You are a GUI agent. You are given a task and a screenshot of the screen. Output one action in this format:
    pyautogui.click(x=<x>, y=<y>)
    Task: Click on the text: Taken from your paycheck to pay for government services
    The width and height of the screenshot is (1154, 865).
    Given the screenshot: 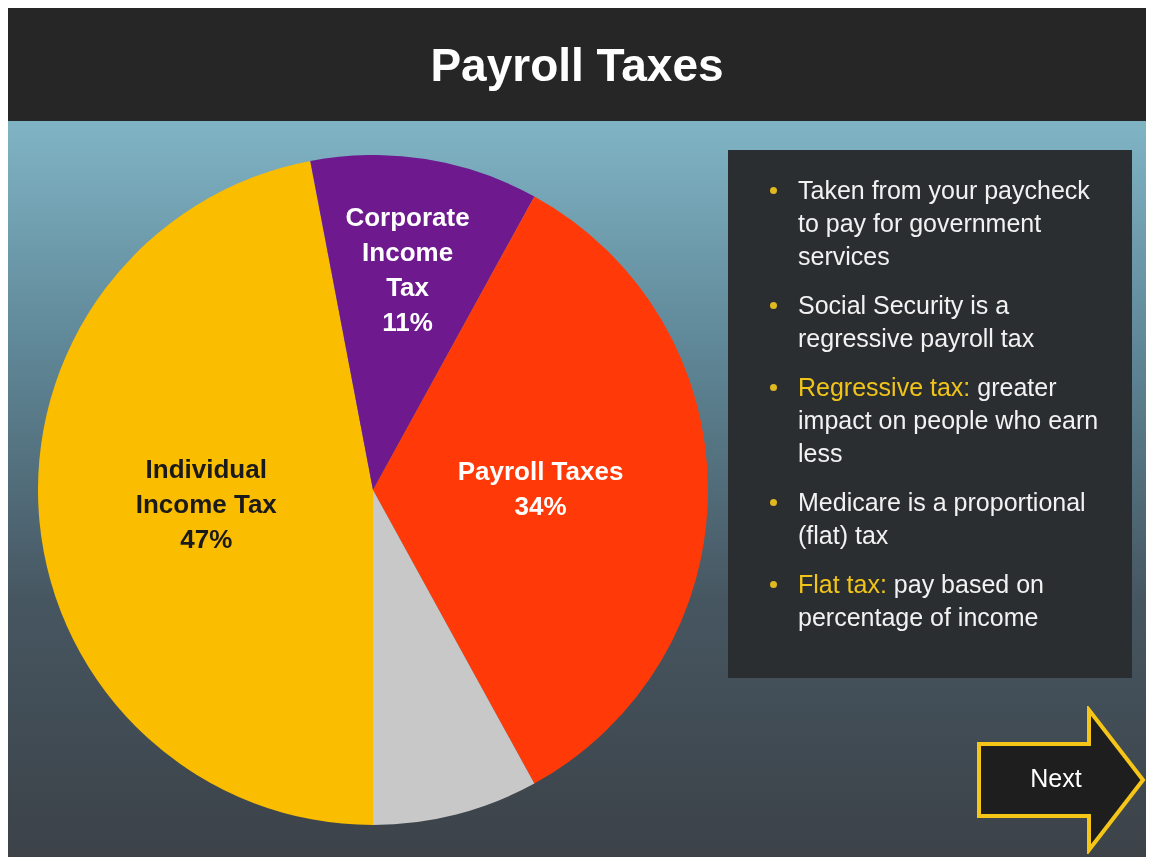 What is the action you would take?
    pyautogui.click(x=944, y=223)
    